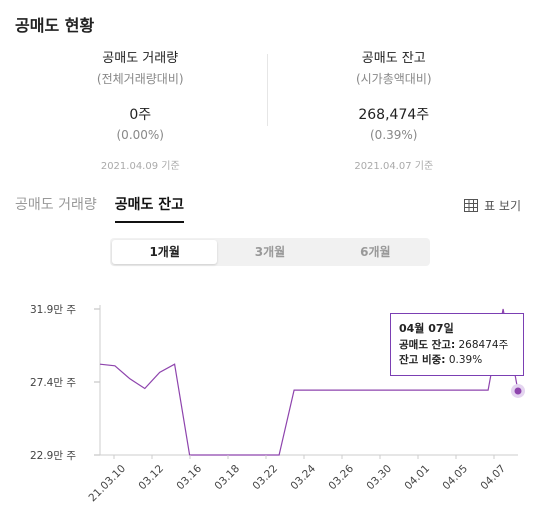  Describe the element at coordinates (379, 478) in the screenshot. I see `x-tick-label: 03.30` at that location.